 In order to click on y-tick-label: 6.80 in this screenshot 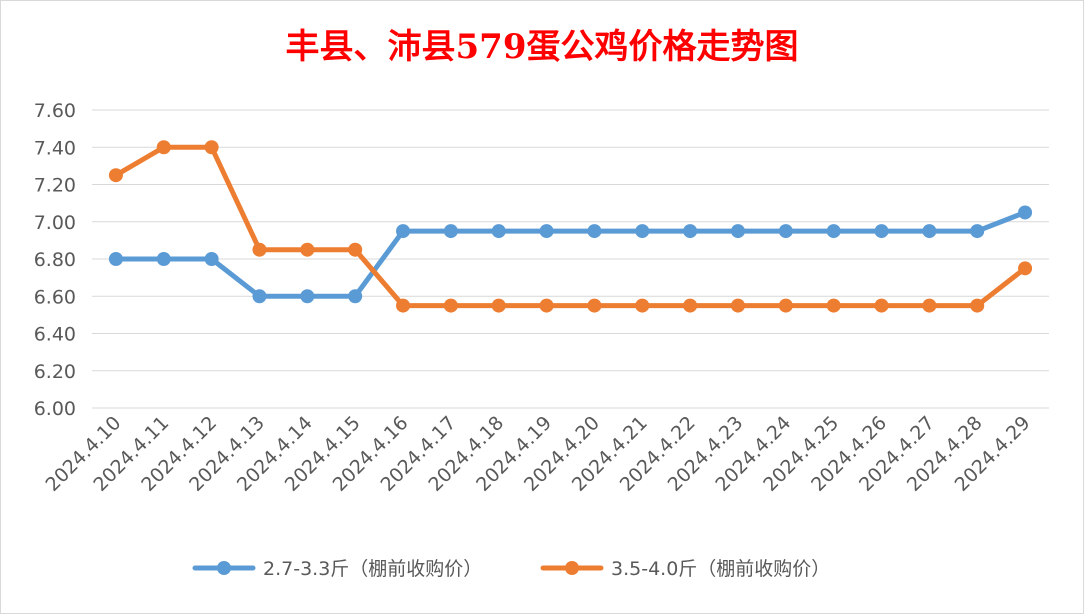, I will do `click(55, 260)`.